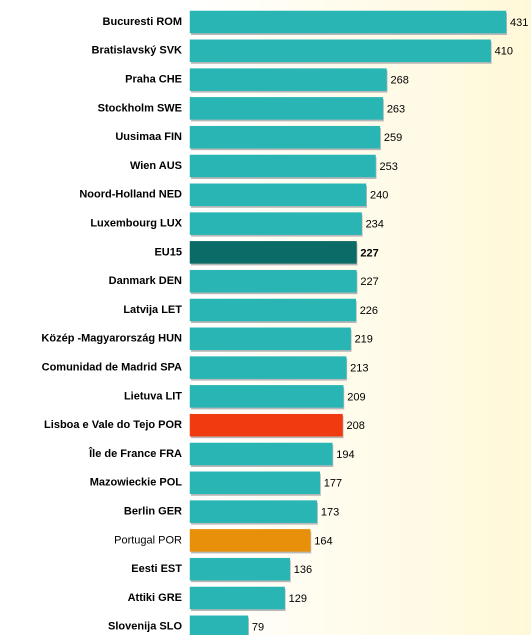 Image resolution: width=531 pixels, height=635 pixels. I want to click on value-label: 259, so click(393, 138).